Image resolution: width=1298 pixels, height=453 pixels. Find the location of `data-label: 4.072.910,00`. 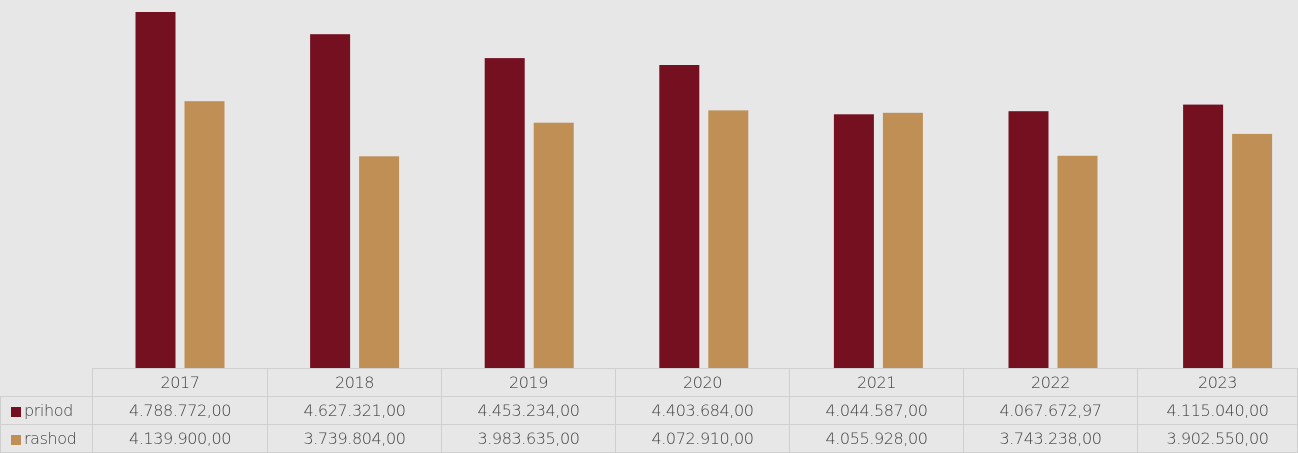

data-label: 4.072.910,00 is located at coordinates (702, 438).